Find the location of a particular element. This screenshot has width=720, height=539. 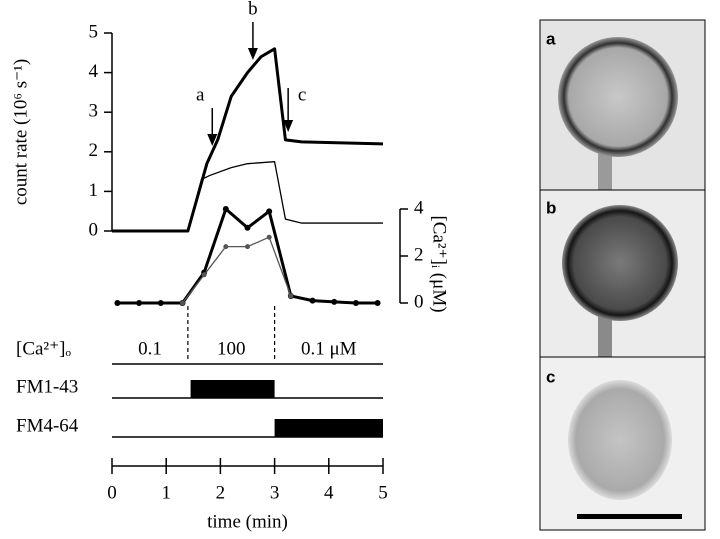

y-tick-label: 3 is located at coordinates (94, 111).